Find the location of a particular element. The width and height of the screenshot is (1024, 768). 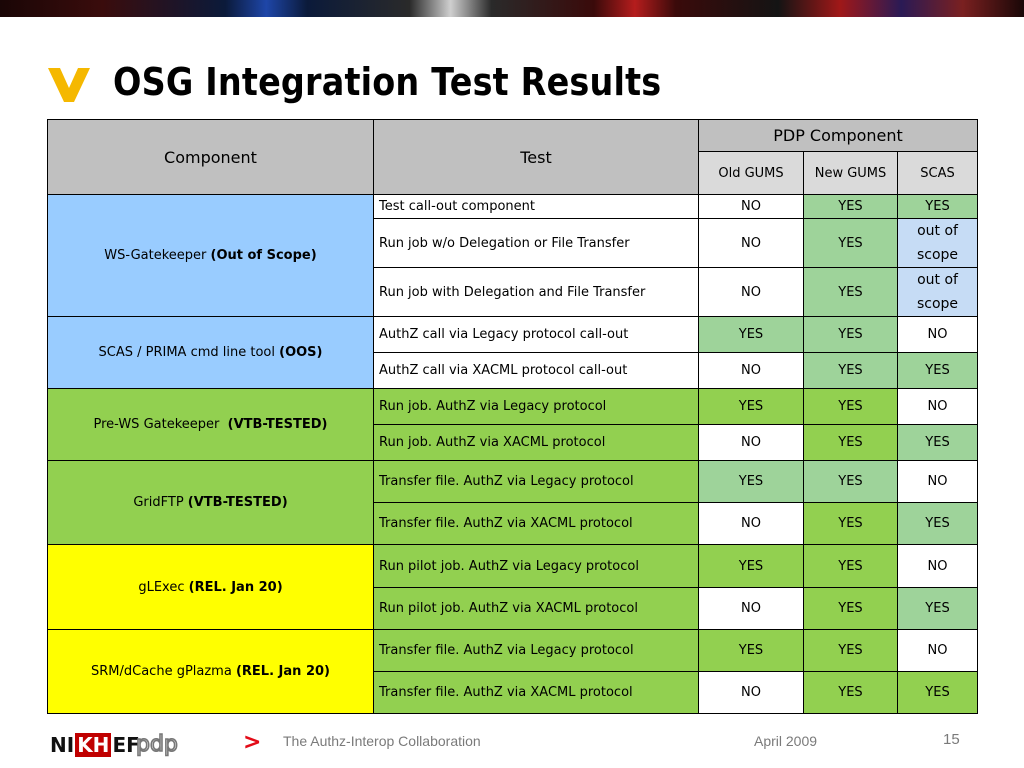

component-cell: Pre-WS Gatekeeper (VTB-TESTED) is located at coordinates (210, 424).